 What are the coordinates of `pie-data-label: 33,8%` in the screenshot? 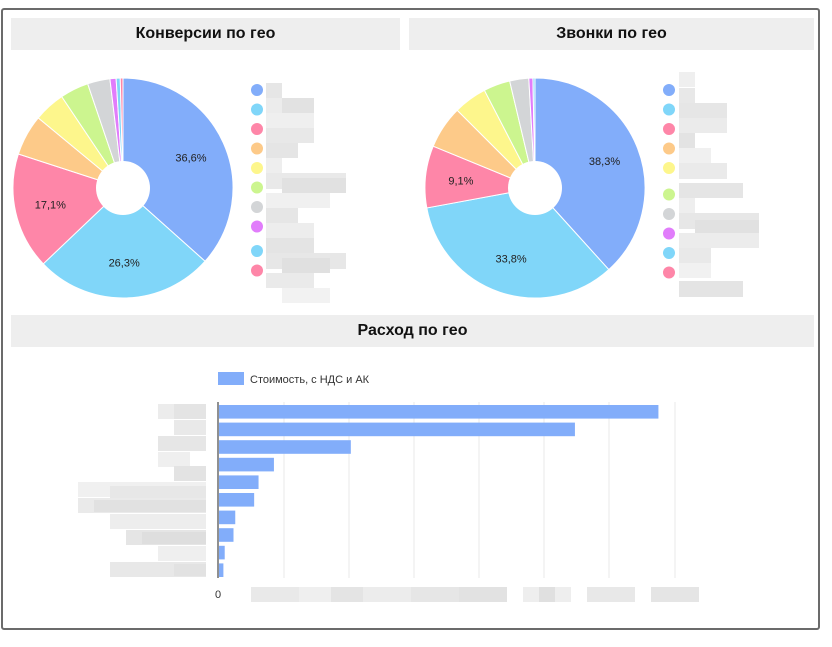 It's located at (510, 260).